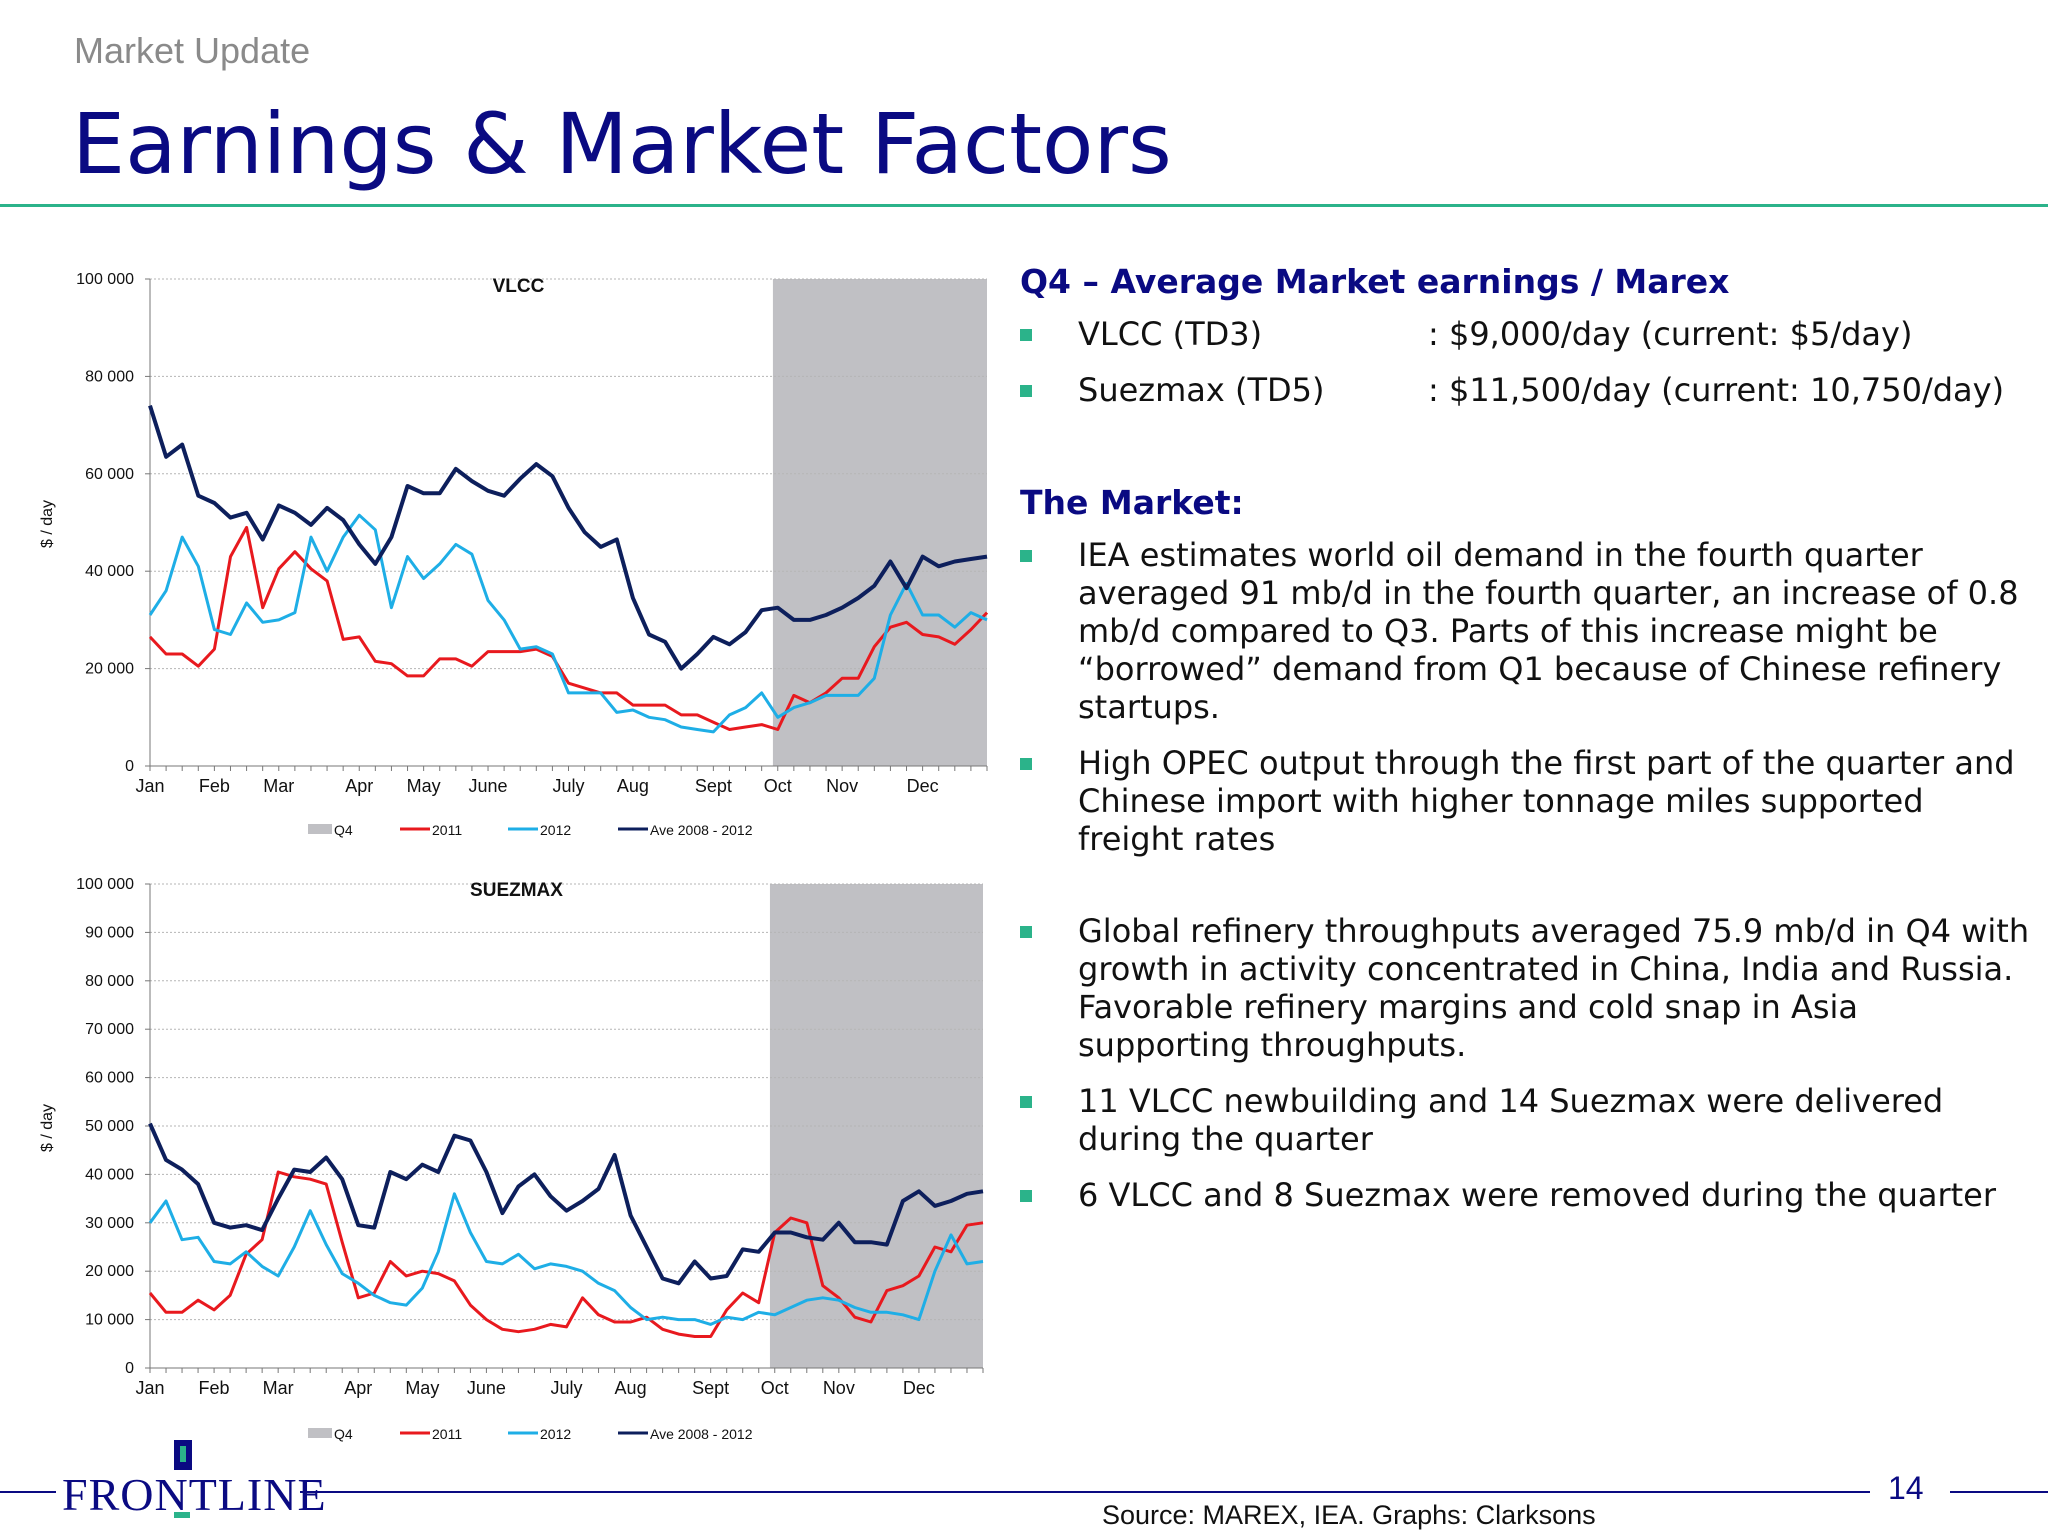 This screenshot has width=2048, height=1536. What do you see at coordinates (109, 1029) in the screenshot?
I see `y-tick-label: 70 000` at bounding box center [109, 1029].